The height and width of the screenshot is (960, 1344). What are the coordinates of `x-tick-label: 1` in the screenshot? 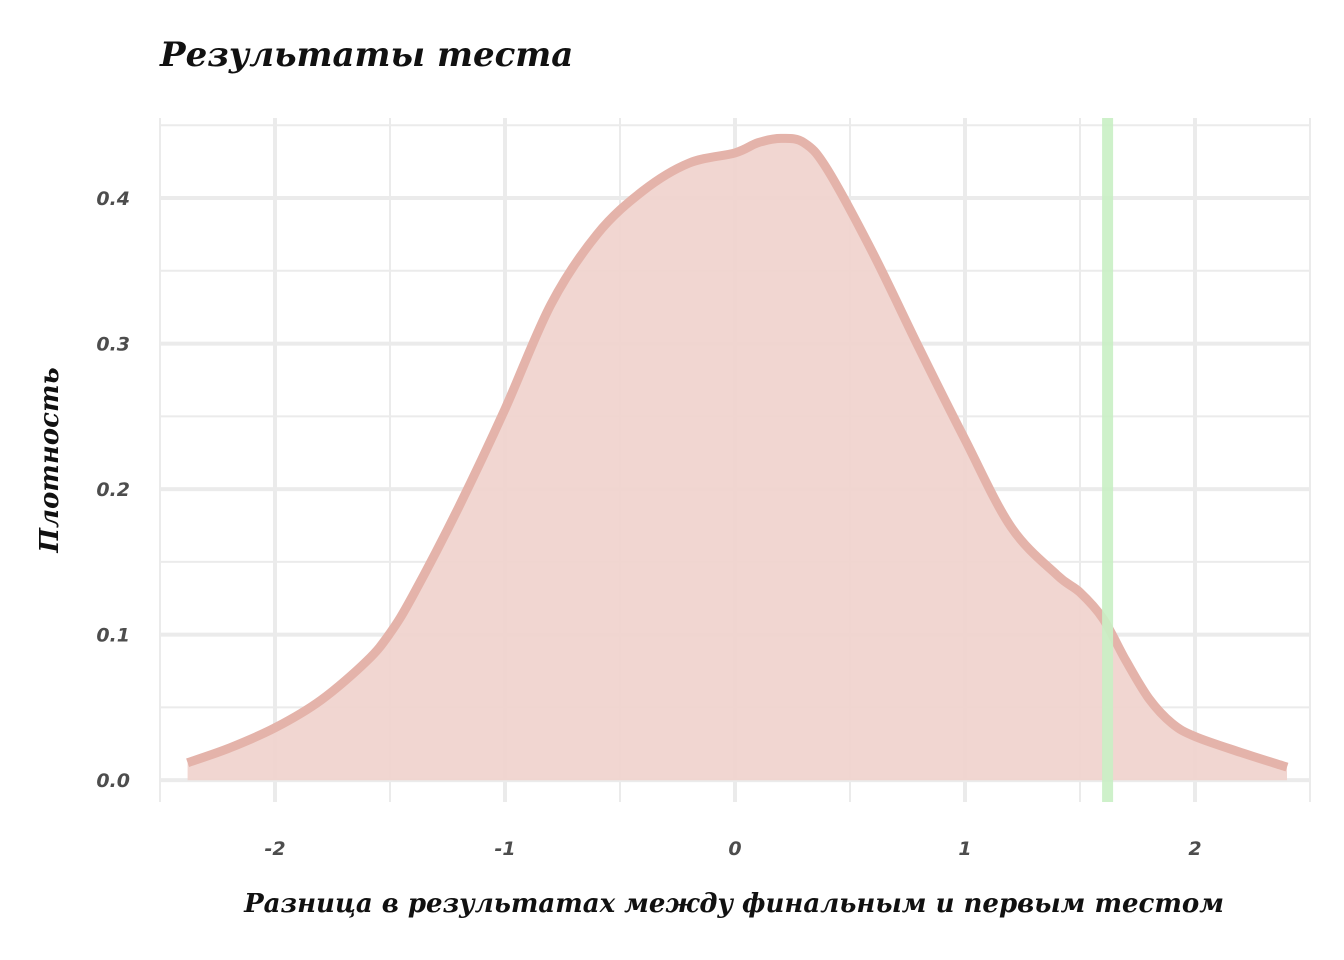 It's located at (964, 849).